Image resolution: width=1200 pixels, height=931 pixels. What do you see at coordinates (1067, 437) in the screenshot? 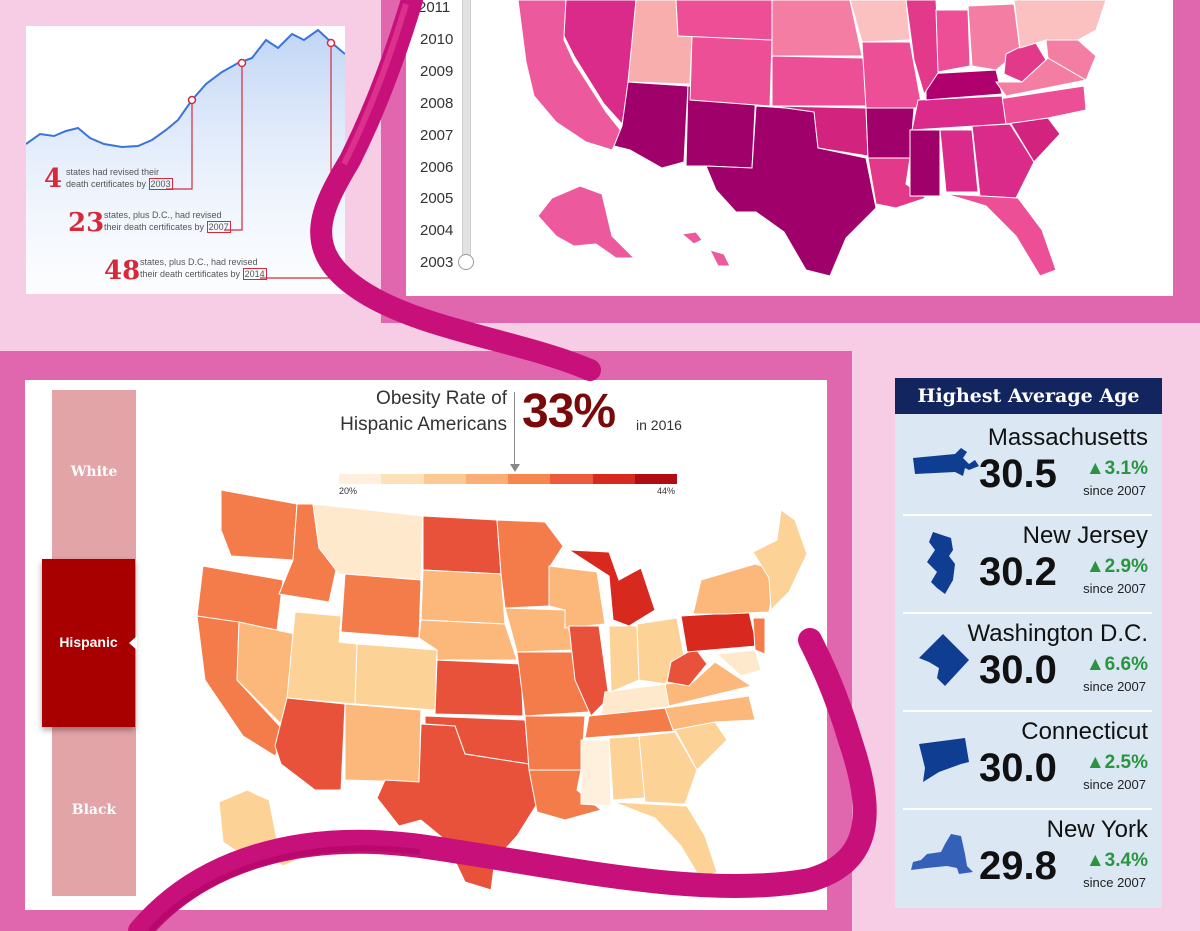
I see `state-name: Massachusetts` at bounding box center [1067, 437].